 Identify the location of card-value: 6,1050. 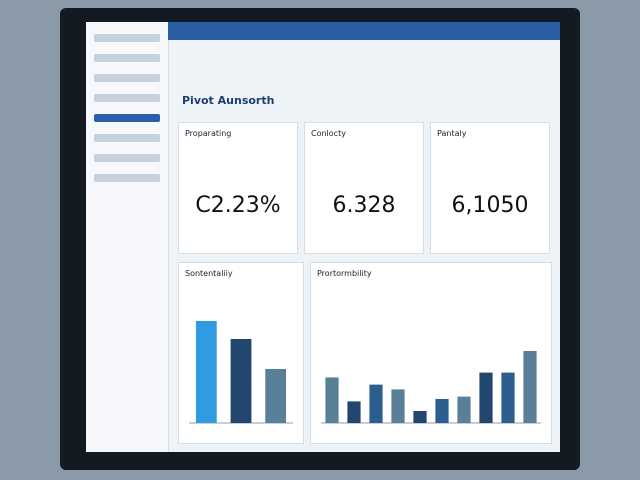
(490, 205).